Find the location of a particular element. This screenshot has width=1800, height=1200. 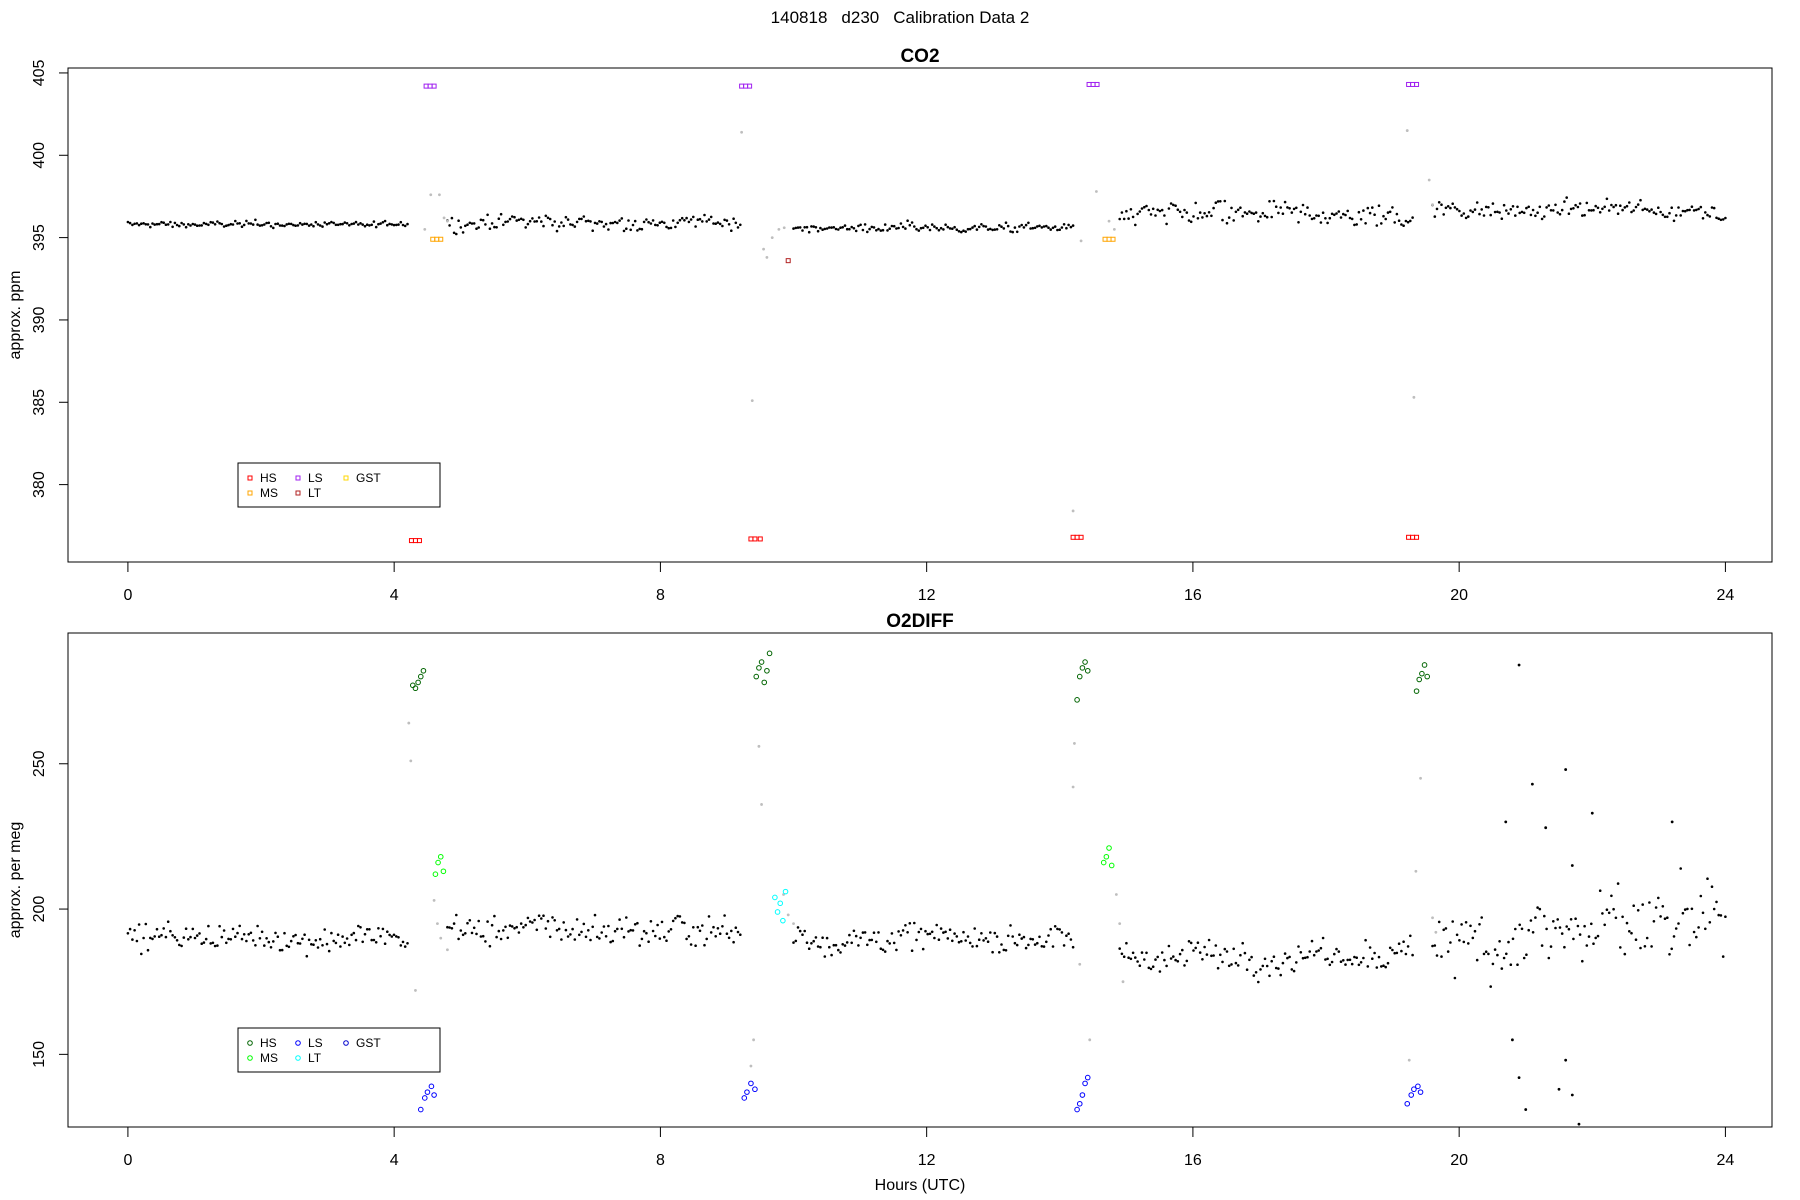

legend-marker-gst is located at coordinates (346, 478).